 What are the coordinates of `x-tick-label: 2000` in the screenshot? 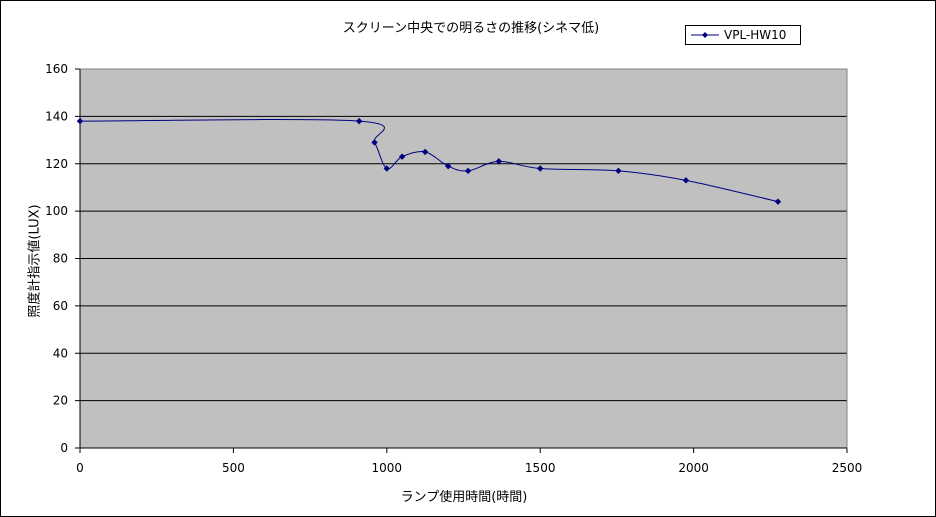 It's located at (693, 468).